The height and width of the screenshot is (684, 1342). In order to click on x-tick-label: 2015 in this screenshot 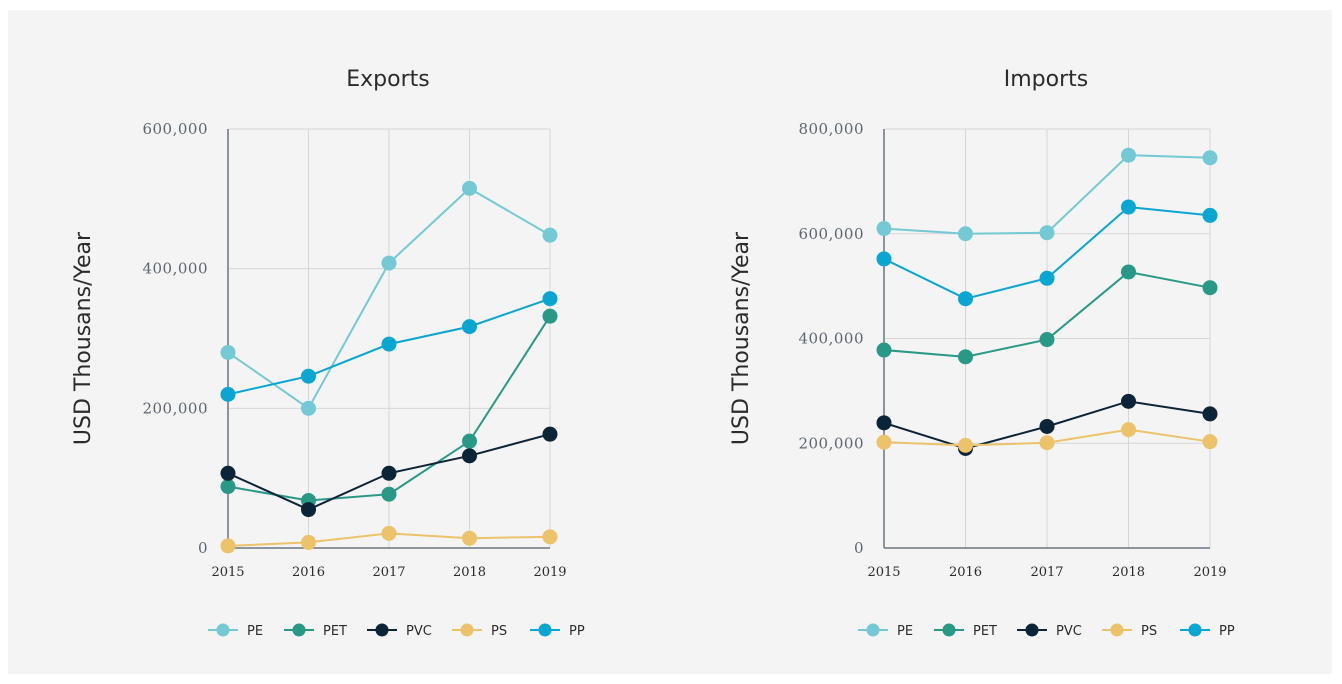, I will do `click(227, 572)`.